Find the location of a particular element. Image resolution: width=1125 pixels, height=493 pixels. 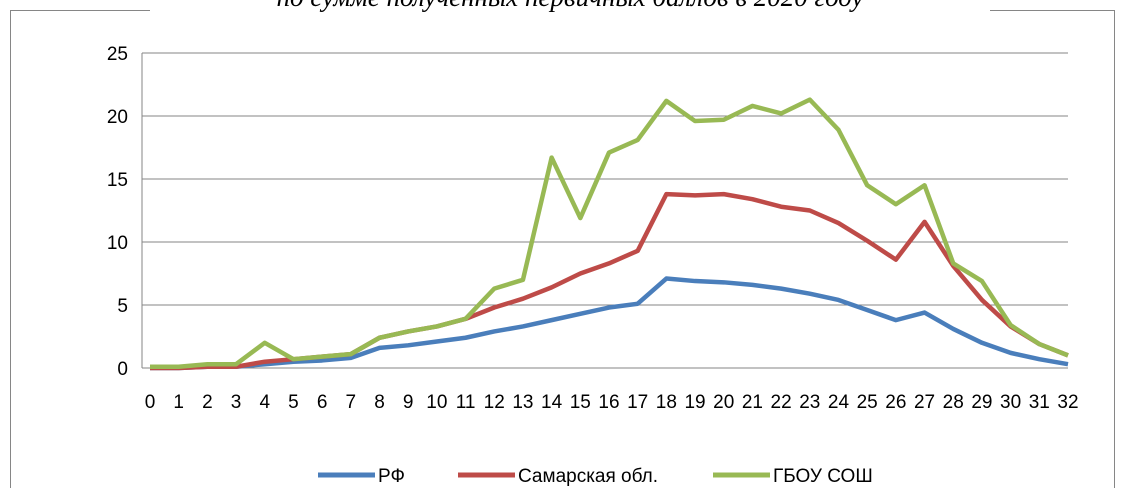

x-tick-label: 29 is located at coordinates (981, 402).